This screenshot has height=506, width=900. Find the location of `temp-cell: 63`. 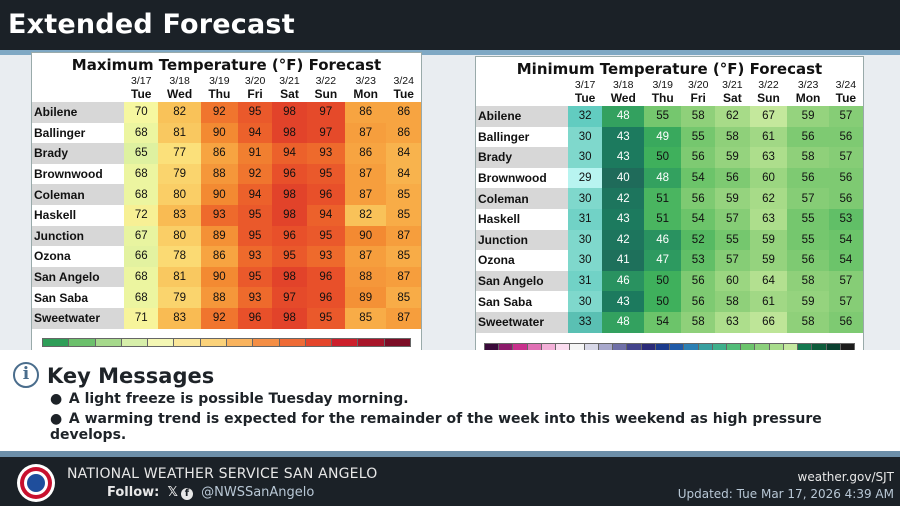

temp-cell: 63 is located at coordinates (768, 157).